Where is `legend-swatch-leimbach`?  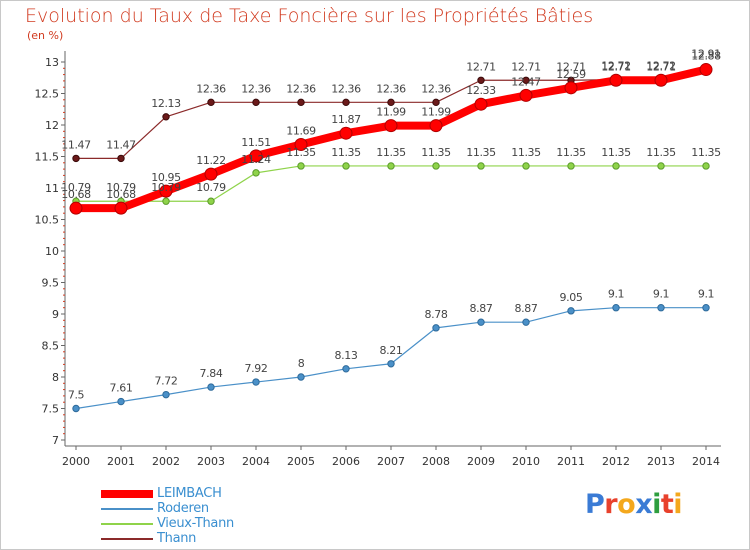 legend-swatch-leimbach is located at coordinates (127, 493).